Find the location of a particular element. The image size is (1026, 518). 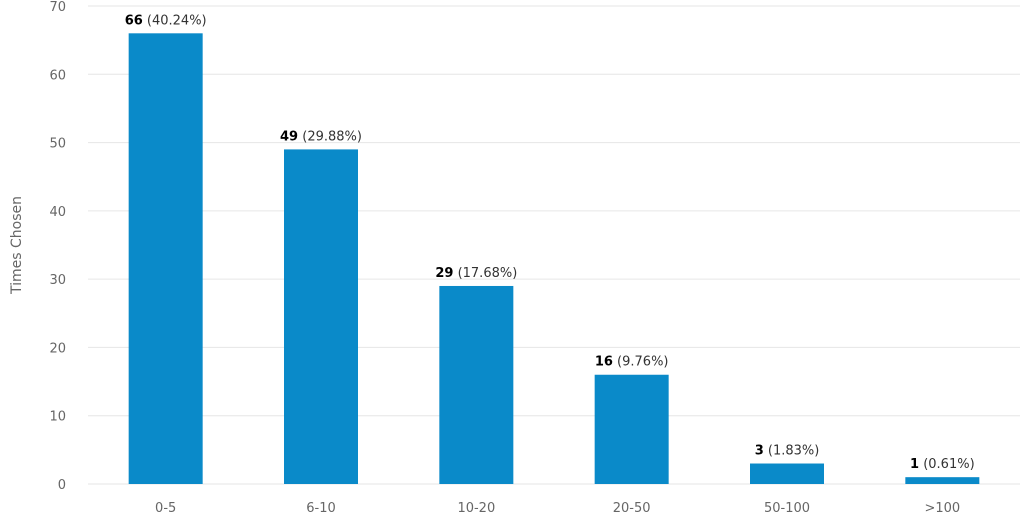

y-tick-label: 10 is located at coordinates (57, 417).